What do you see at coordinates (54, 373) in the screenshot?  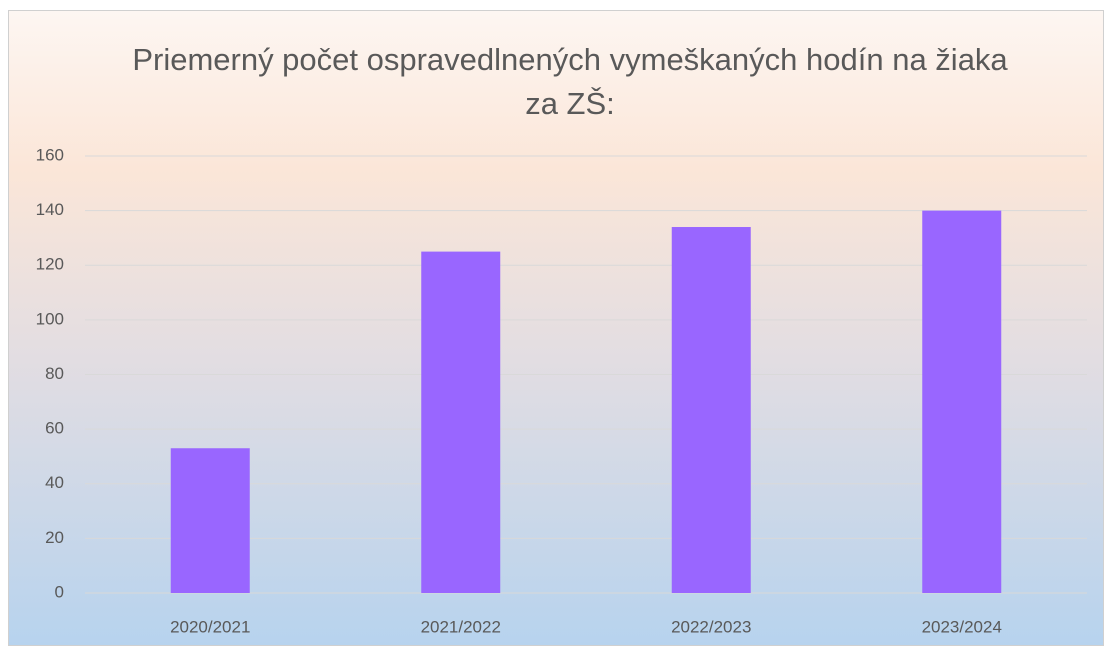 I see `y-tick-label: 80` at bounding box center [54, 373].